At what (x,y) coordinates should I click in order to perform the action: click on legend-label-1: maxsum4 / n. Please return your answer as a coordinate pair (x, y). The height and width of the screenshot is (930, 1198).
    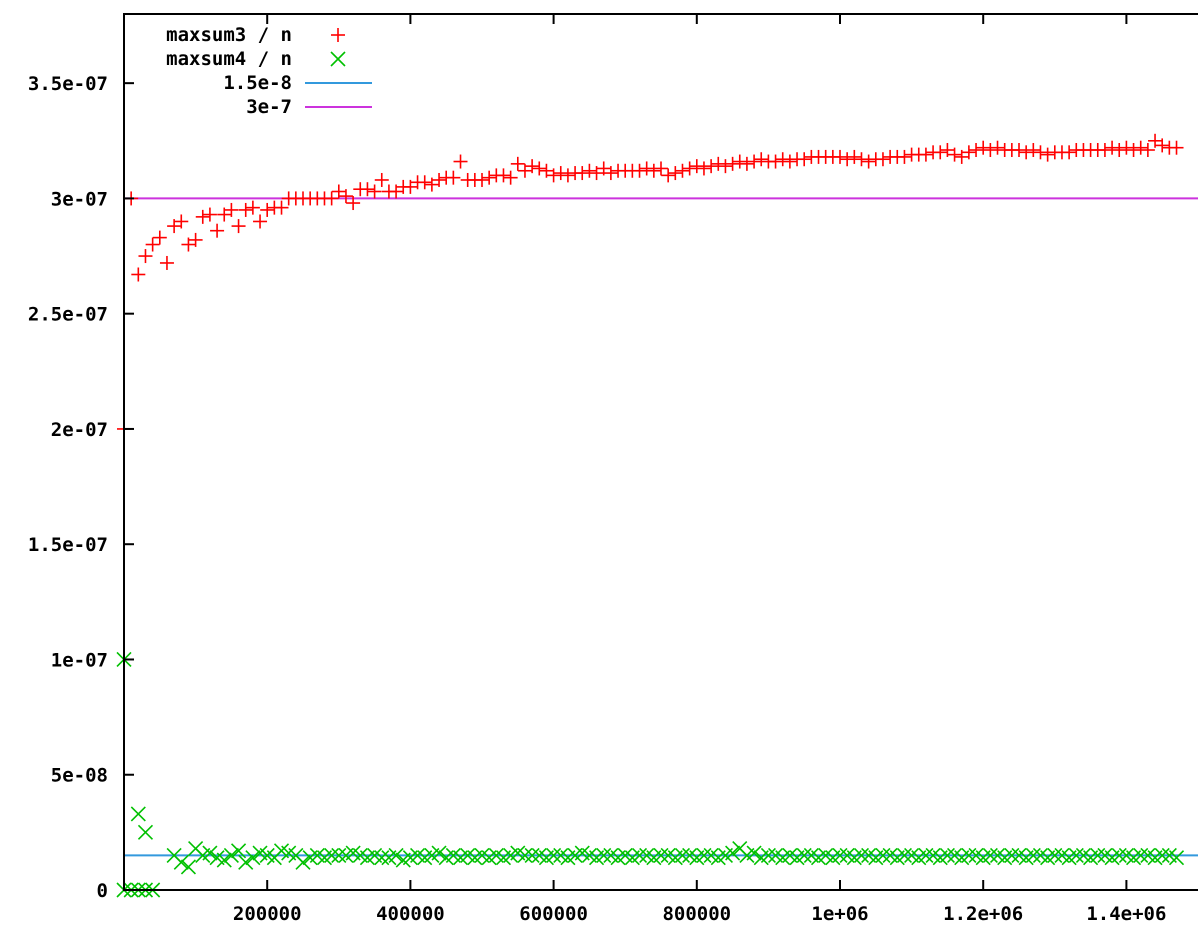
    Looking at the image, I should click on (229, 59).